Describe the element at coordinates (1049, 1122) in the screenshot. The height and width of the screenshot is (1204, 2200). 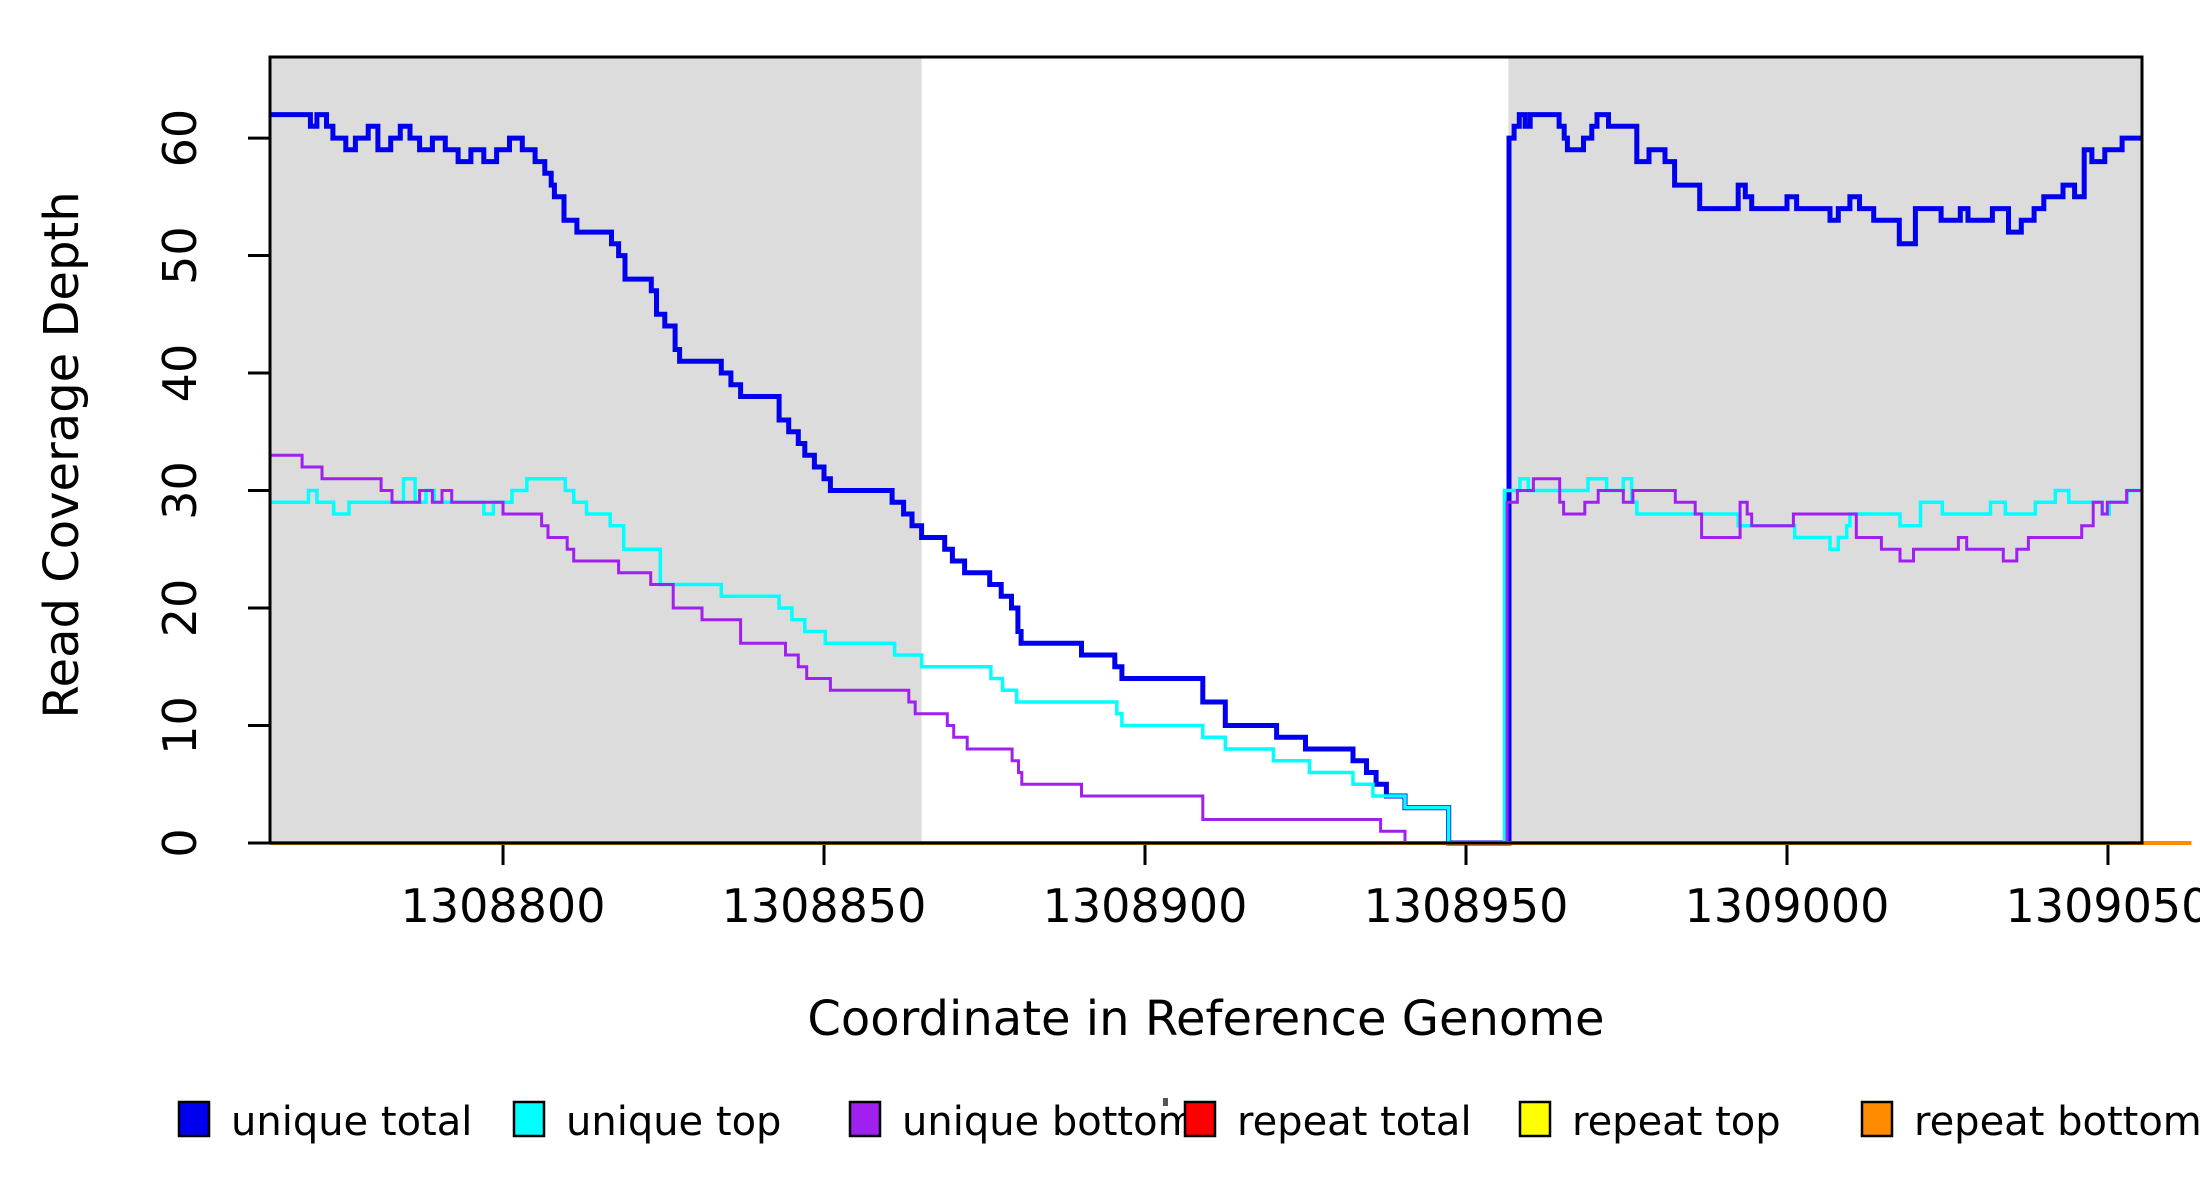
I see `legend-label: unique bottom` at that location.